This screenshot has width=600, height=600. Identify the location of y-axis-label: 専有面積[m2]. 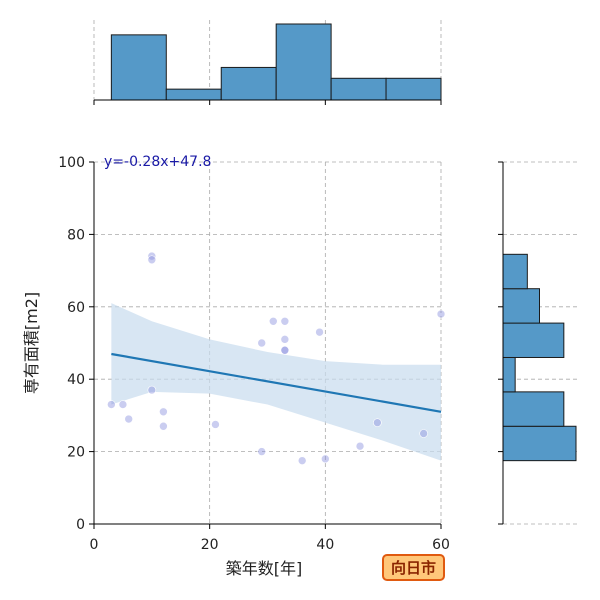
(31, 343).